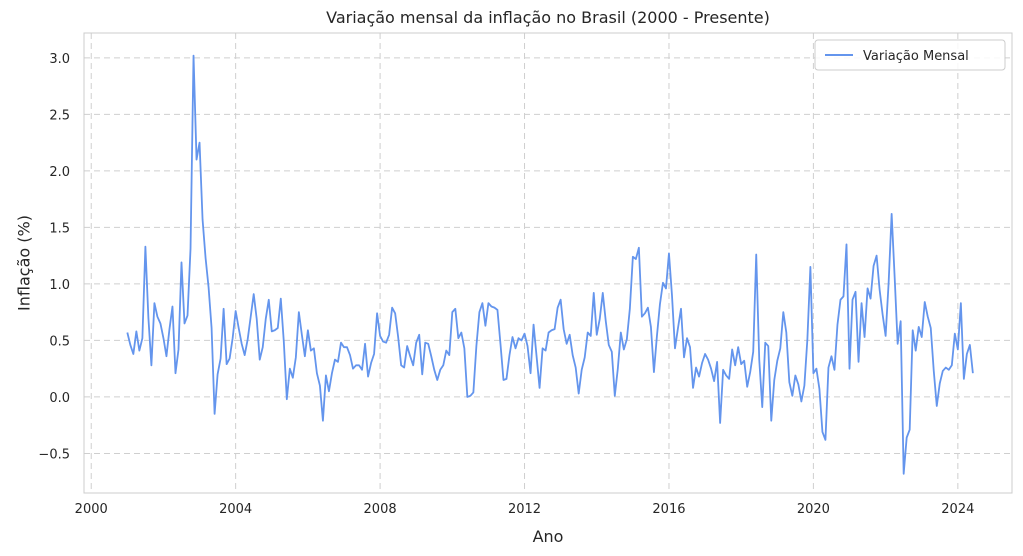  Describe the element at coordinates (54, 257) in the screenshot. I see `y-axis: −0.5 0.0 0.5 1.0 1.5 2.0 2.5 3.0` at that location.